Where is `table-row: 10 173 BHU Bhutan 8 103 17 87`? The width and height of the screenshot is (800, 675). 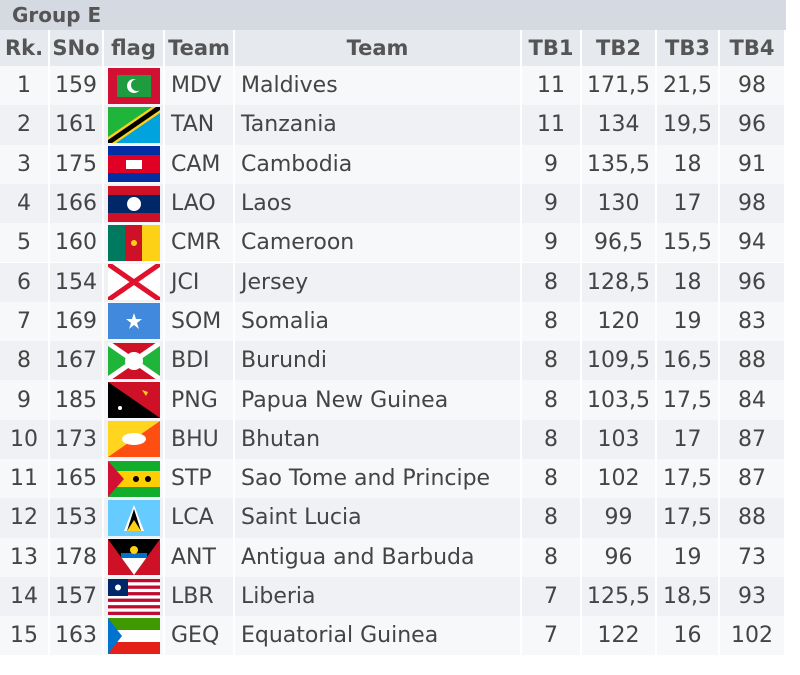
table-row: 10 173 BHU Bhutan 8 103 17 87 is located at coordinates (393, 439).